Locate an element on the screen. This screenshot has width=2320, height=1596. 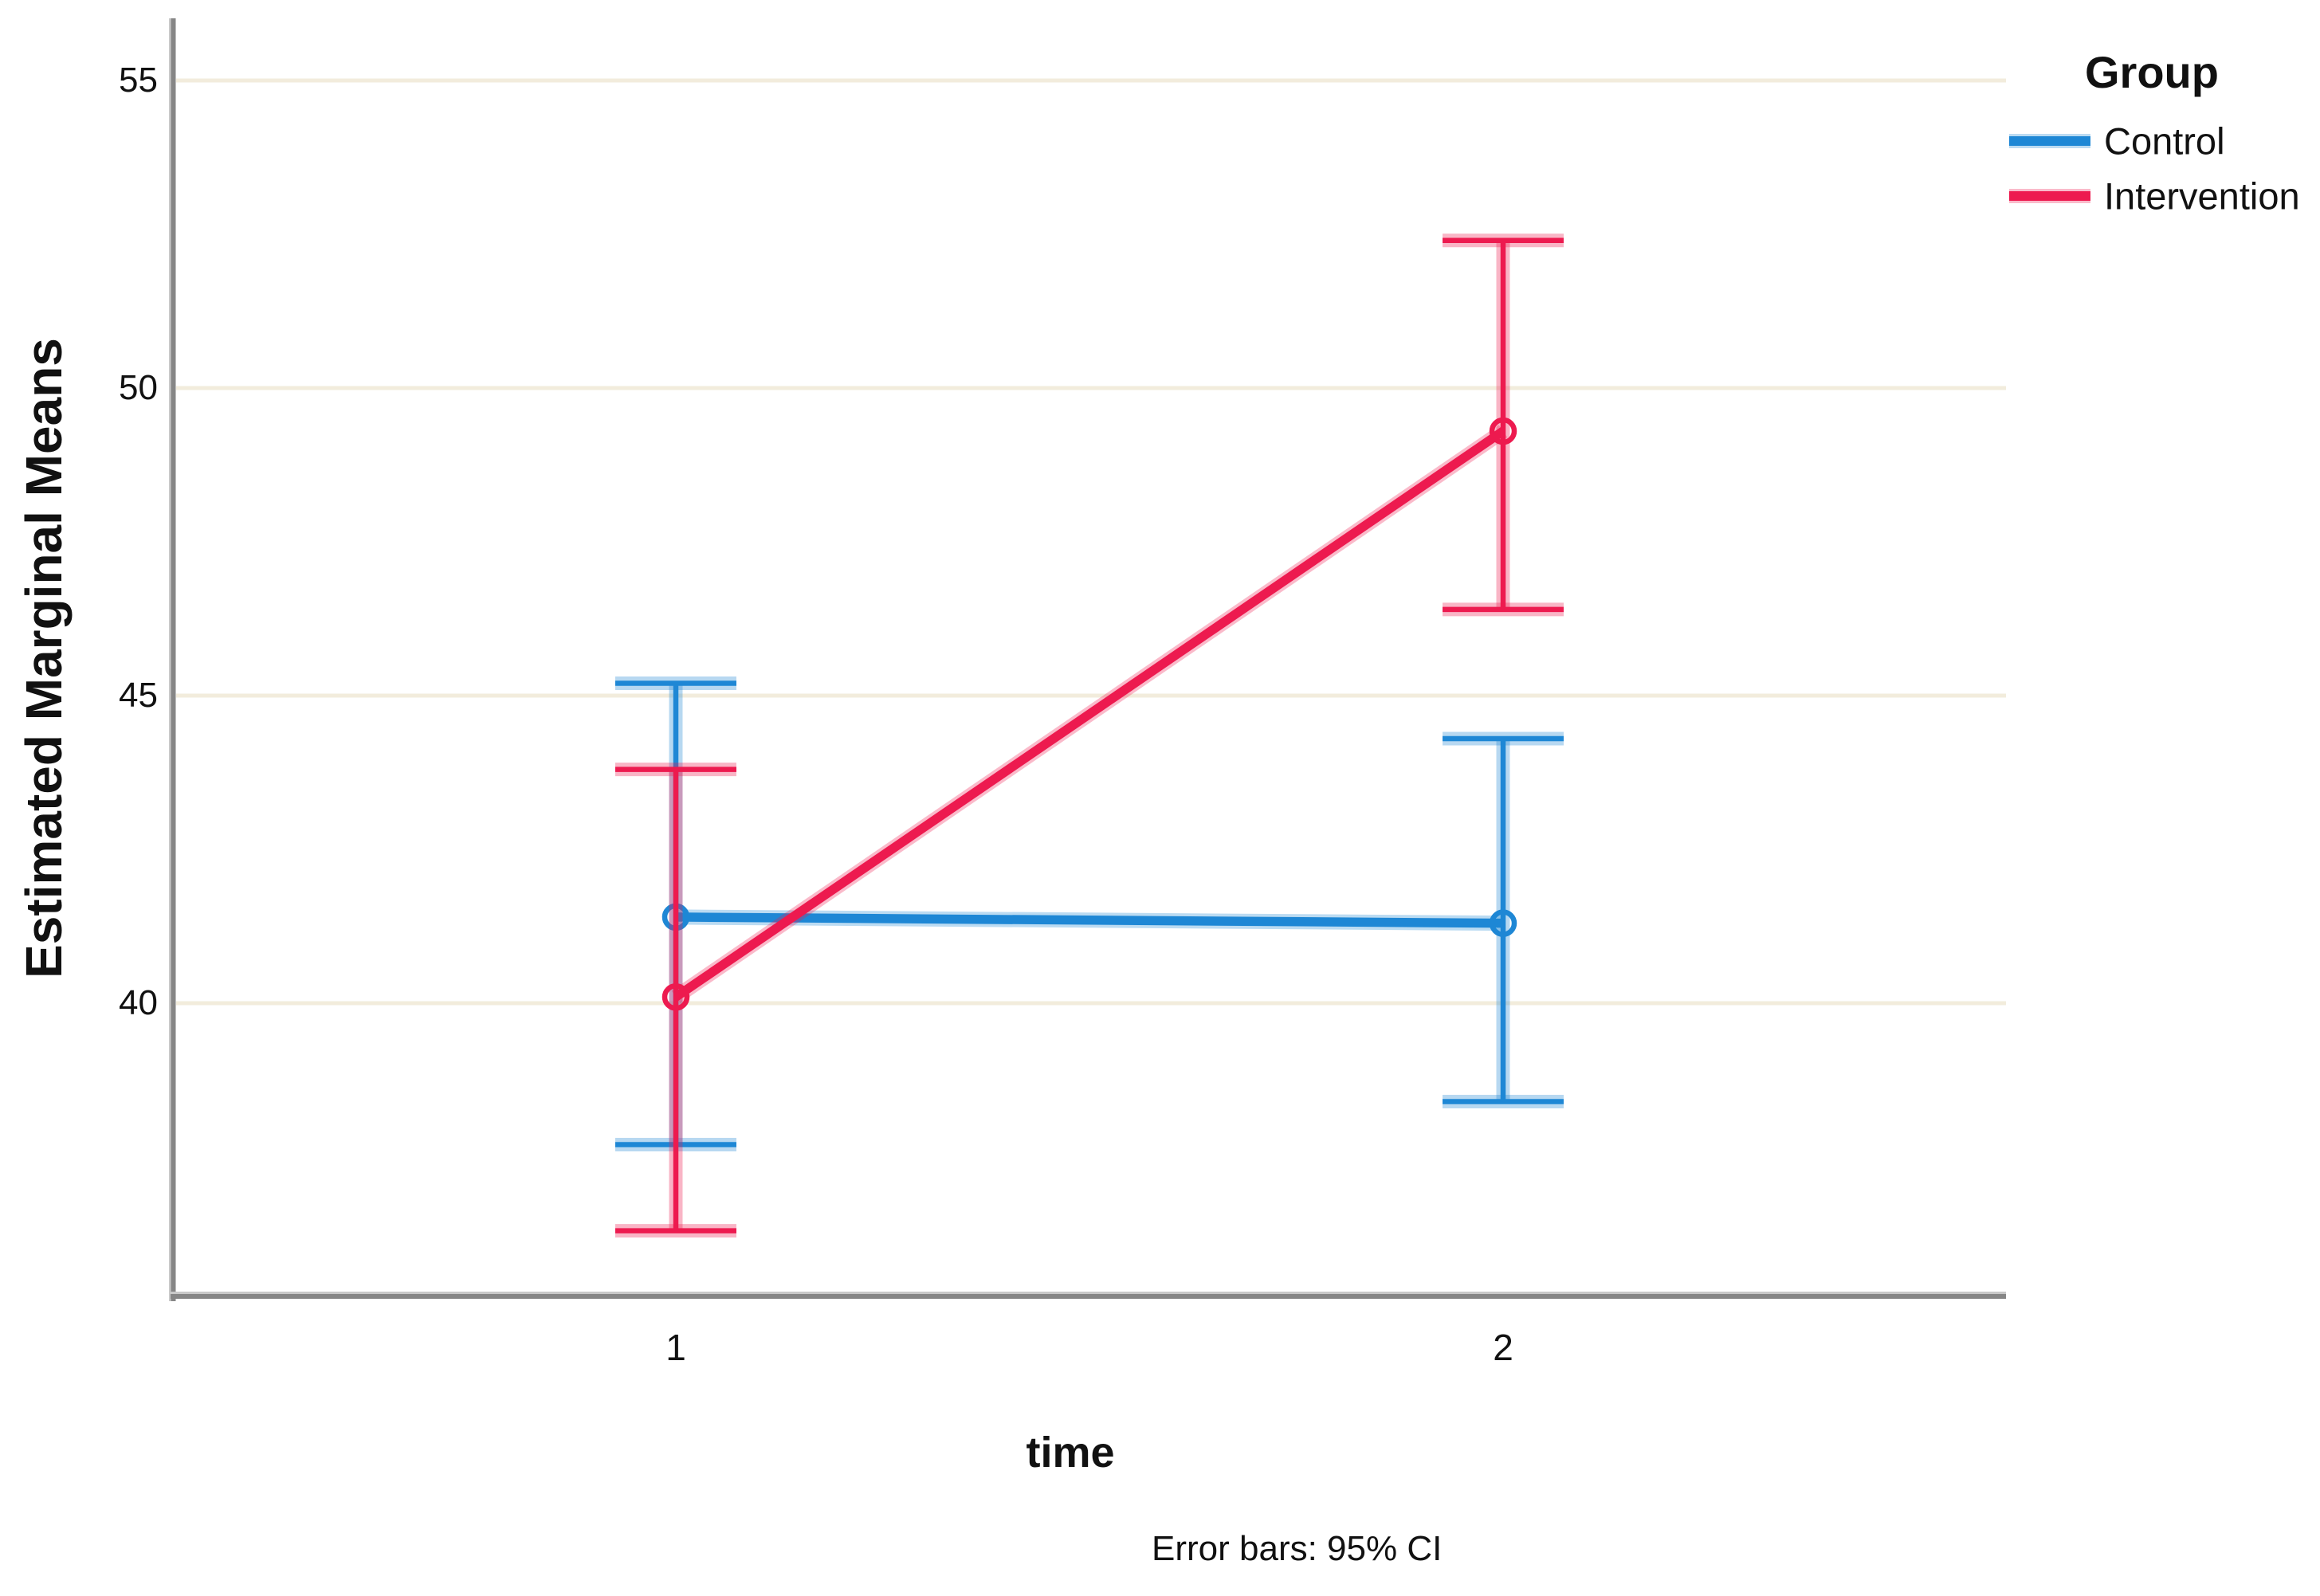
x-tick-label: 2 is located at coordinates (1503, 1348).